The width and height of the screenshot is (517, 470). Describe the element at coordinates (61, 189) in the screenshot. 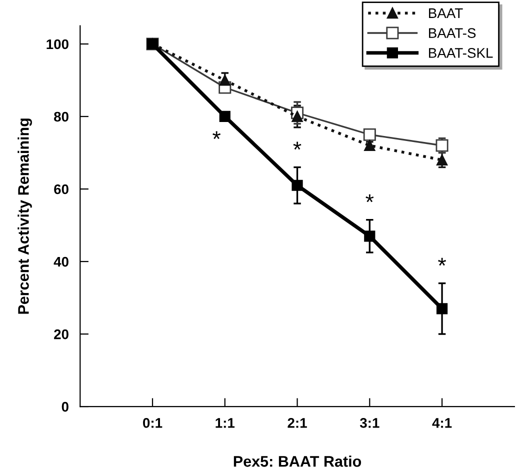

I see `y-tick-label: 60` at that location.